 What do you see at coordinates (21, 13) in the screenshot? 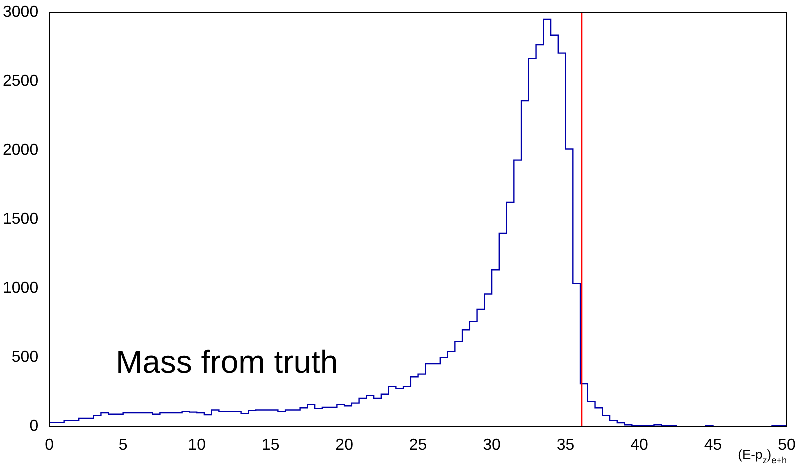
I see `y-tick-label: 3000` at bounding box center [21, 13].